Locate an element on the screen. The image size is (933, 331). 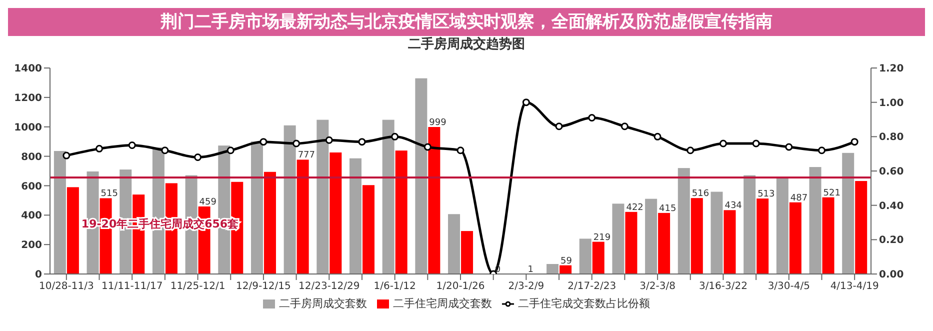
x-tick-label: 1/20-1/26 is located at coordinates (460, 286).